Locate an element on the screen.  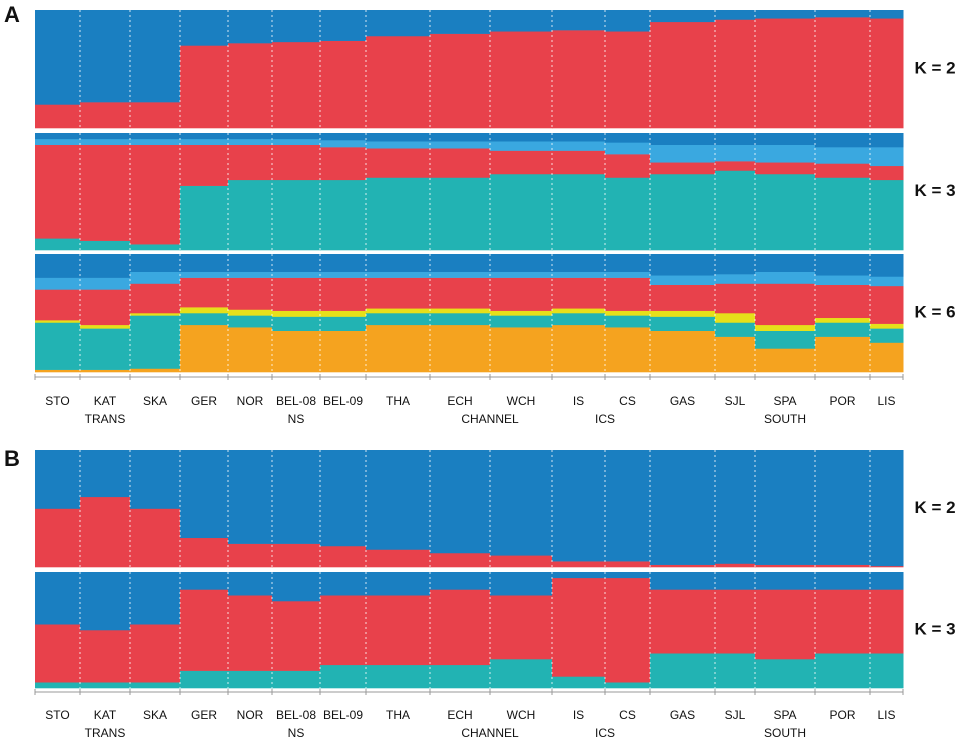
population-label: SPA is located at coordinates (784, 401).